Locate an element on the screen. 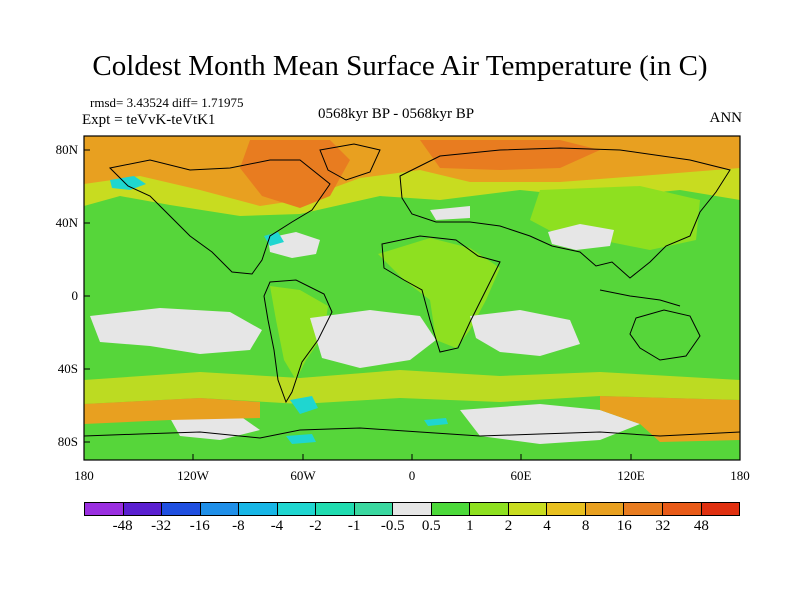 This screenshot has height=600, width=800. southpacific-hot-region is located at coordinates (172, 411).